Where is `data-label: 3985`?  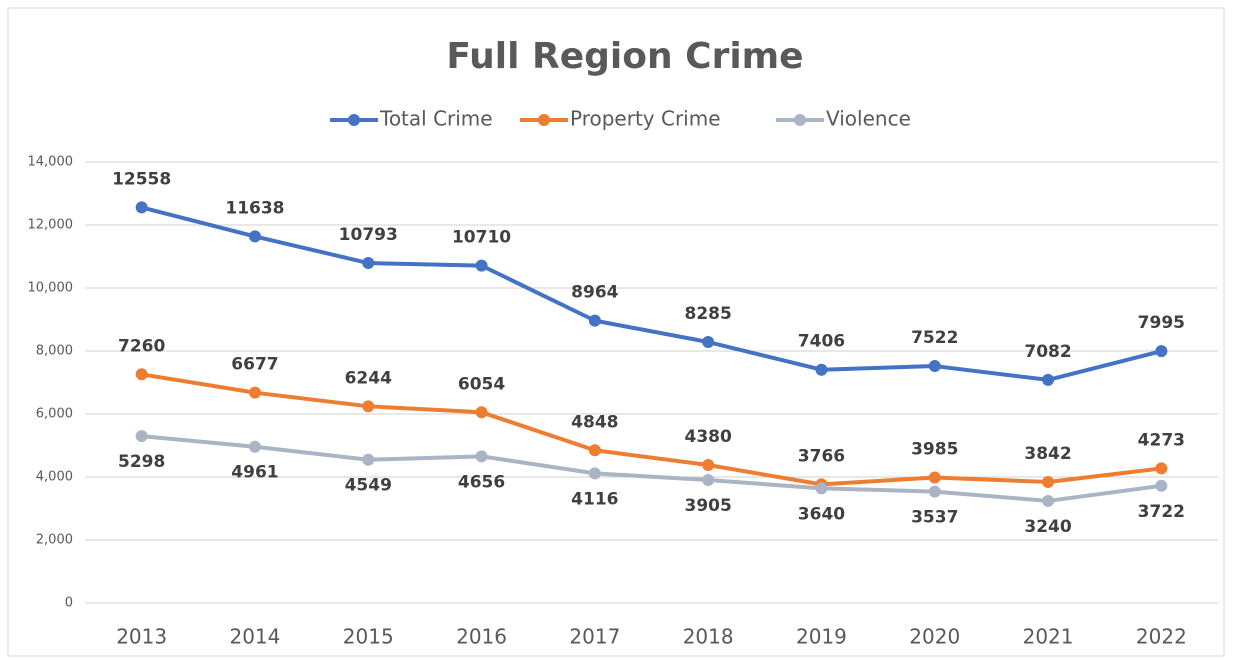 data-label: 3985 is located at coordinates (934, 449).